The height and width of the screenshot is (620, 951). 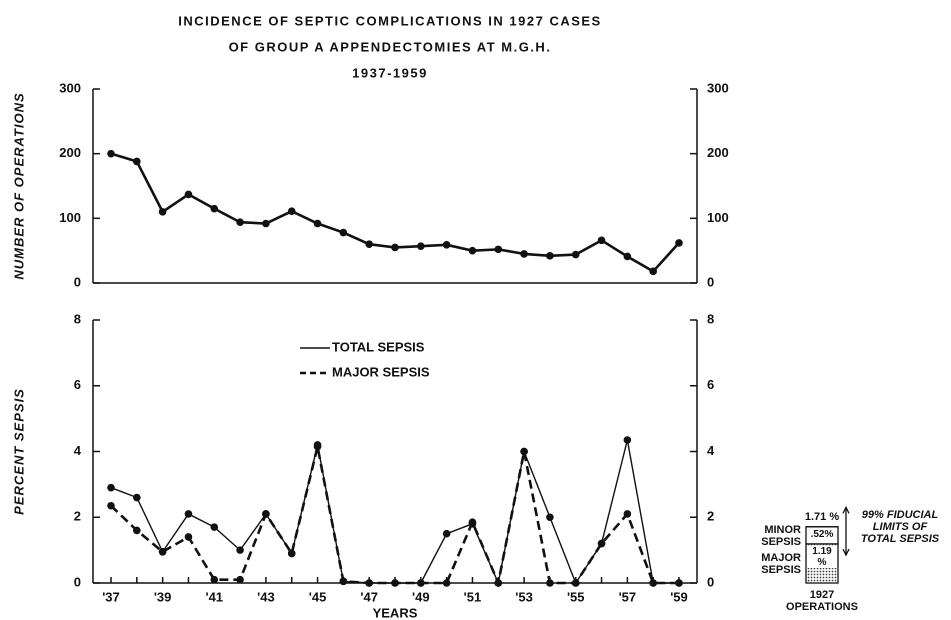 I want to click on y-tick-label: 2, so click(x=77, y=516).